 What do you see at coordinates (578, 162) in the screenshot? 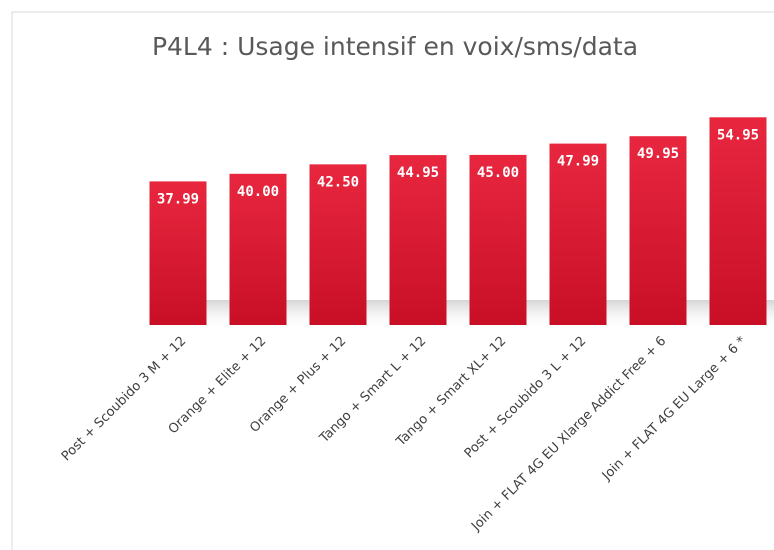
I see `data-label: 47.99` at bounding box center [578, 162].